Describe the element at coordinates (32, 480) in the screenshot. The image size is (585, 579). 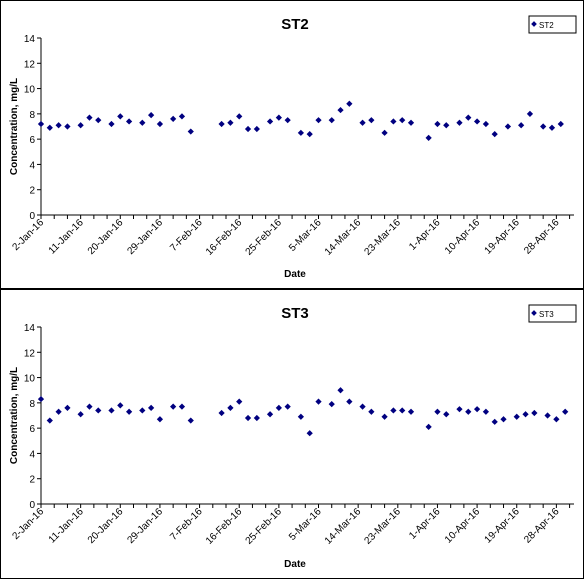
I see `y-tick-label: 2` at that location.